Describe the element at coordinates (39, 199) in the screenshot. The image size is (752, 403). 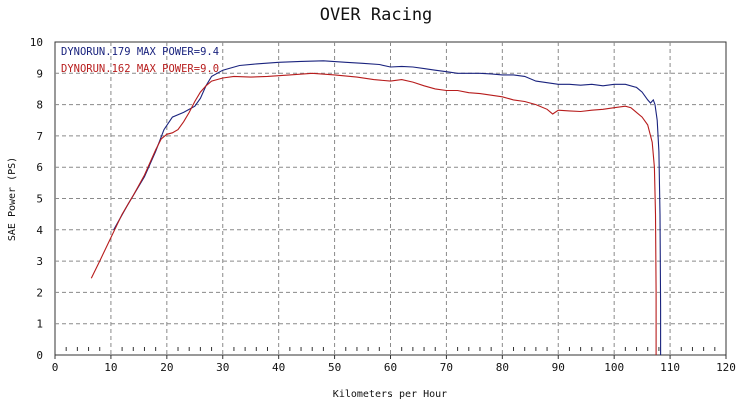
I see `y-tick-label: 5` at that location.